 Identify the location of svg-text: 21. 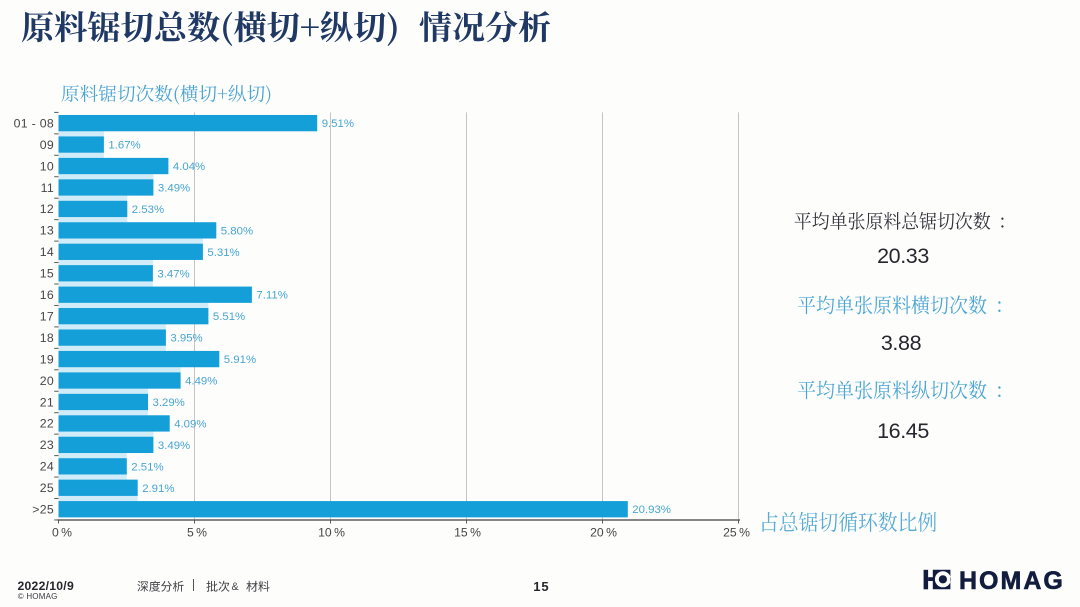
(47, 402).